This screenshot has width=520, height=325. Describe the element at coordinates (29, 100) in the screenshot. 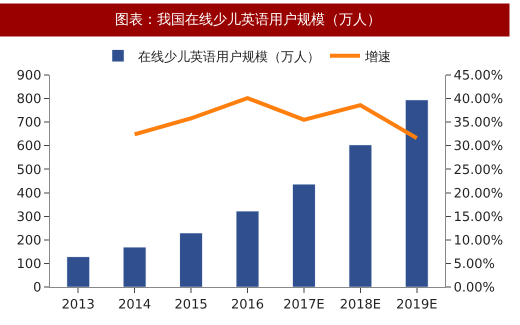

I see `y-tick-label: 800` at that location.